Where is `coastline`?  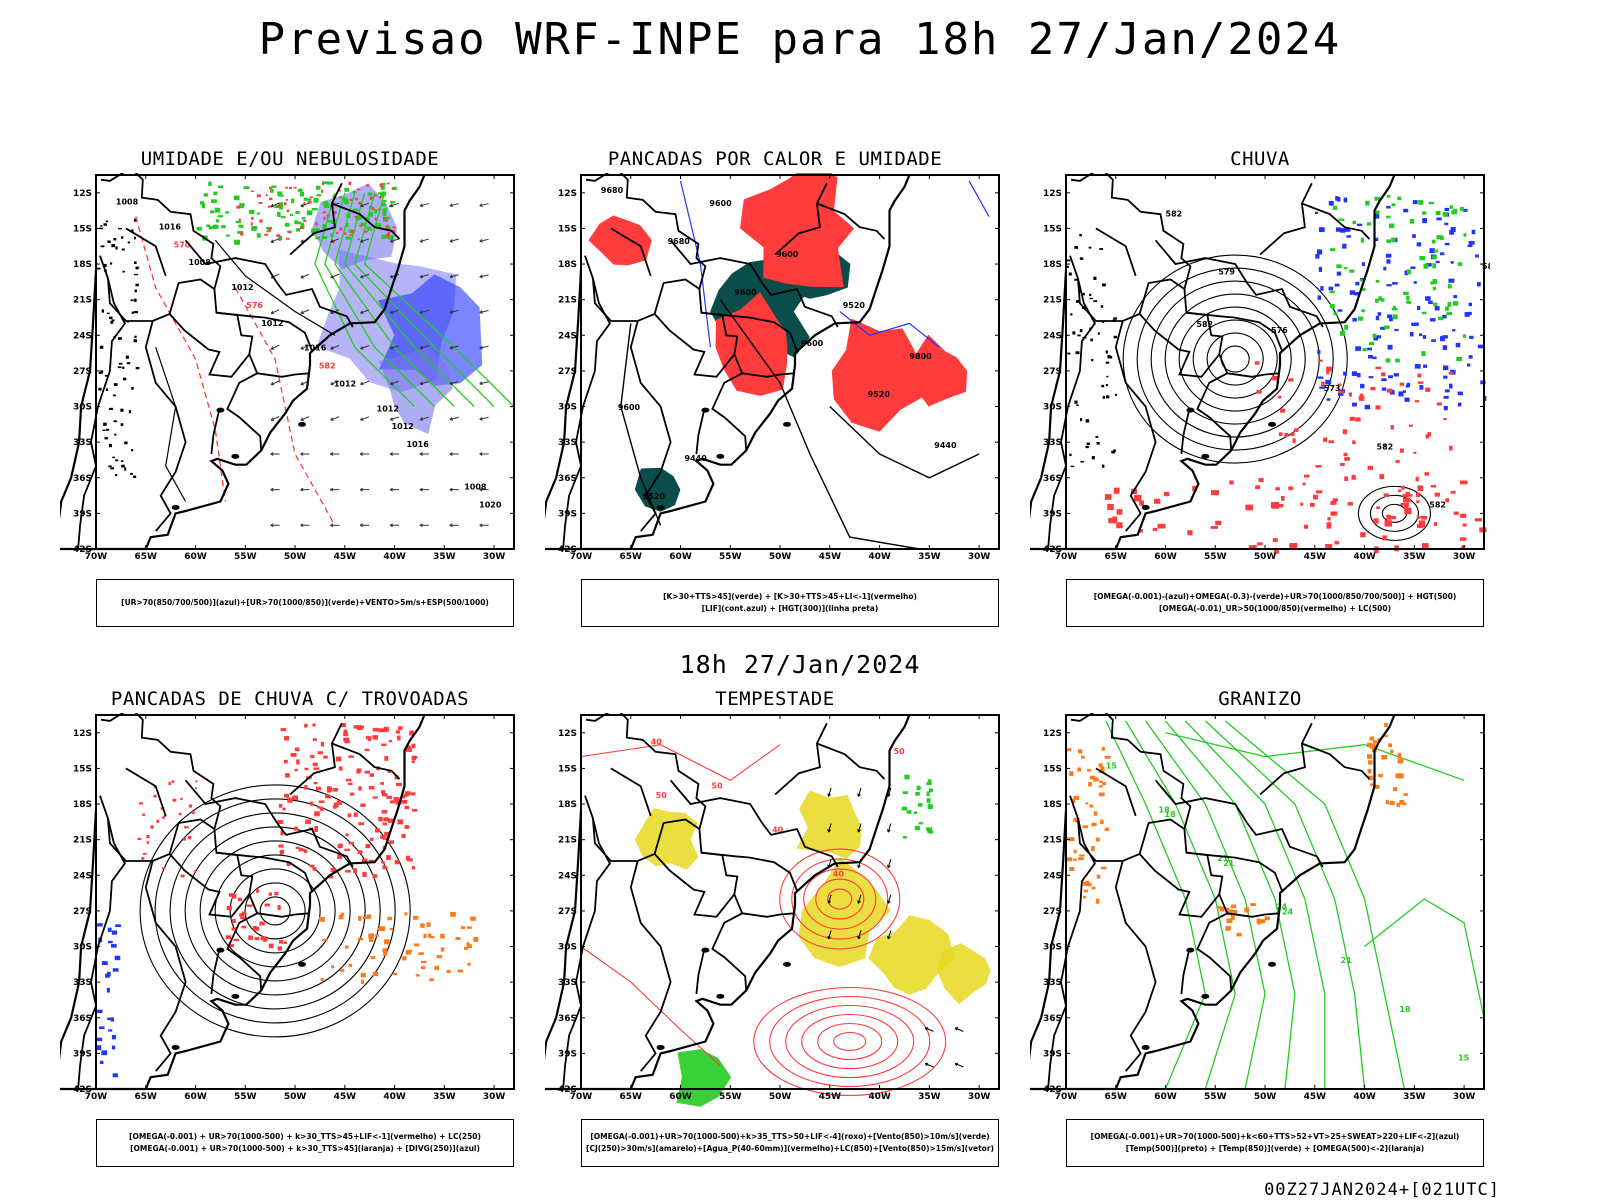 coastline is located at coordinates (1213, 902).